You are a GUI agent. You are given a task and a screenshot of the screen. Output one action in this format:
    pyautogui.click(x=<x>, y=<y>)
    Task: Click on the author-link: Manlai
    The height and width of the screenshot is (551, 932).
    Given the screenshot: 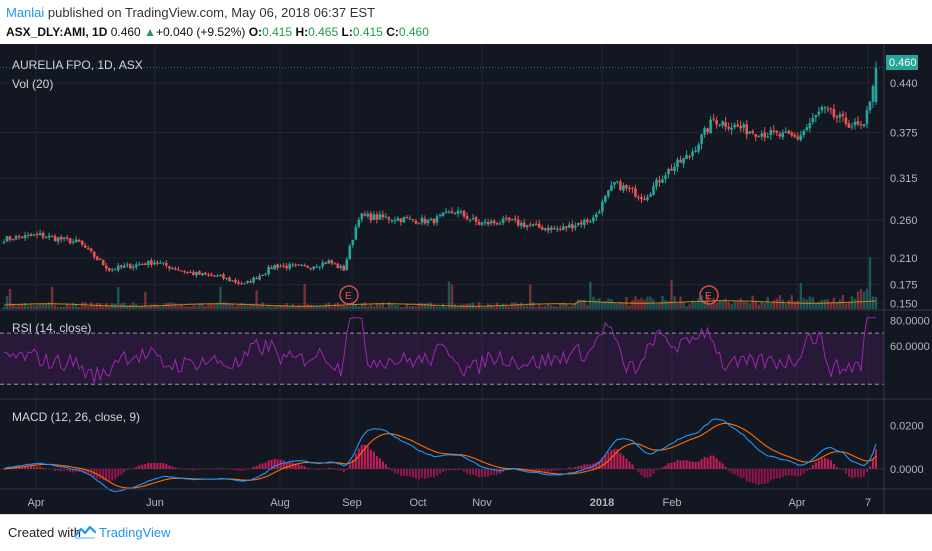 What is the action you would take?
    pyautogui.click(x=25, y=12)
    